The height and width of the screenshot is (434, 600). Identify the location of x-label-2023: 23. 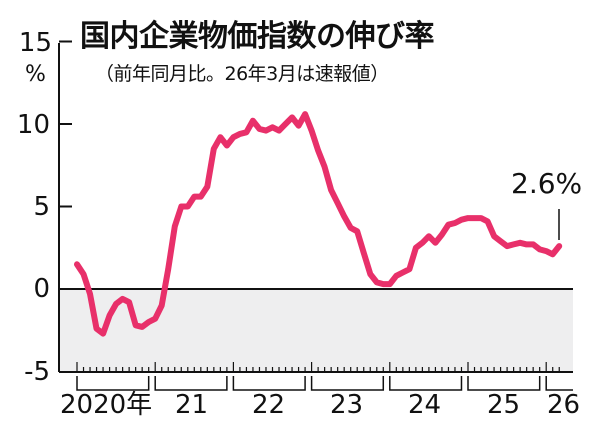
(347, 405).